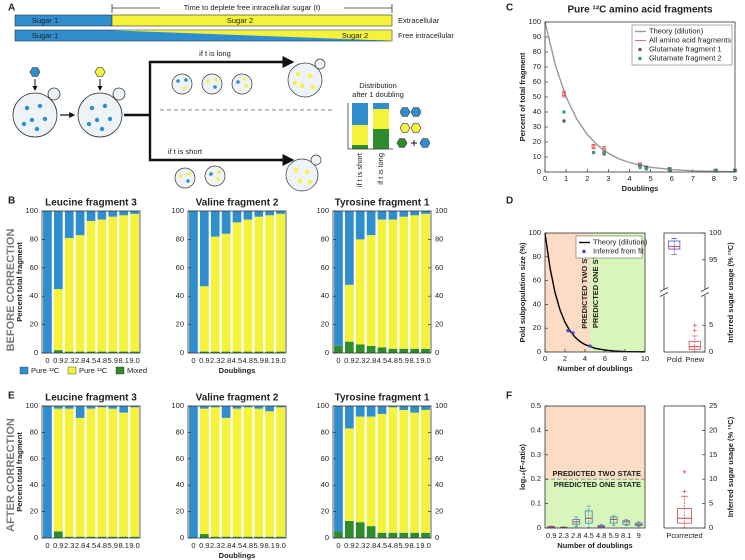 The width and height of the screenshot is (745, 560). Describe the element at coordinates (626, 535) in the screenshot. I see `x-tick-label: 8.1` at that location.